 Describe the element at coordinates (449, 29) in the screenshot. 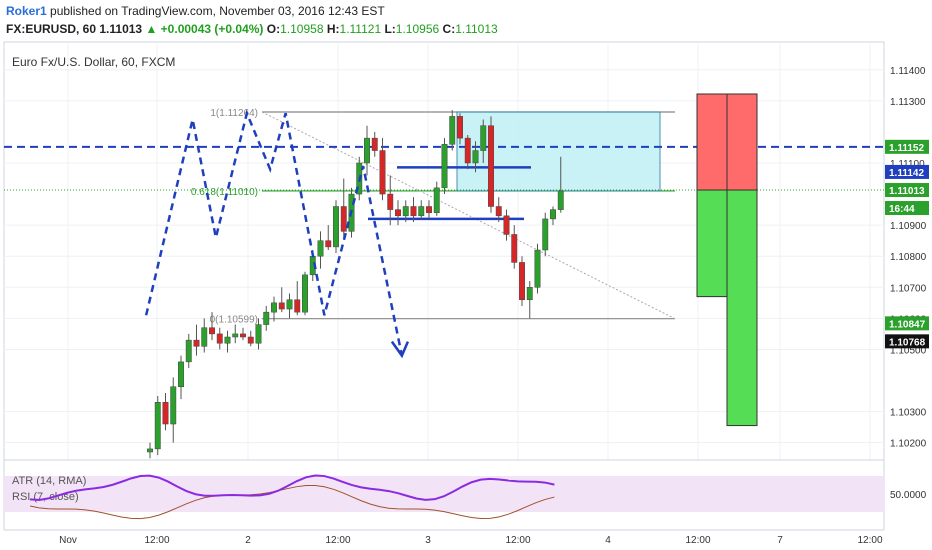

I see `close-label: C:` at that location.